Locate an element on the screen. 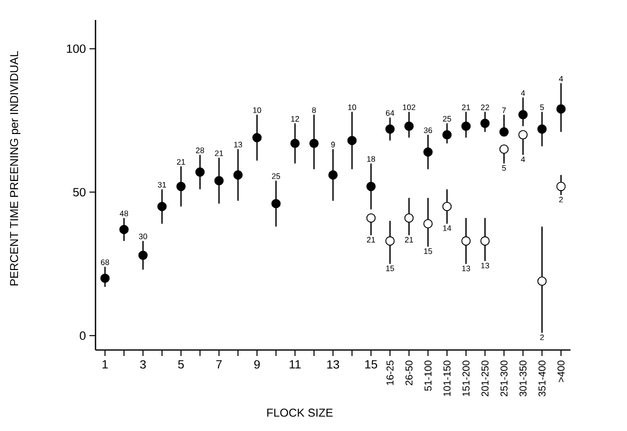 Image resolution: width=627 pixels, height=431 pixels. x-tick-label: 351-400 is located at coordinates (542, 378).